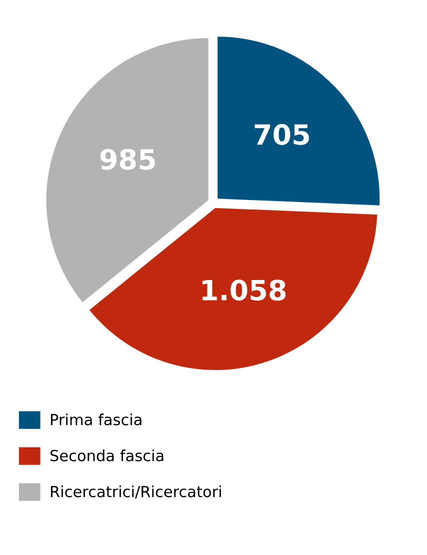  I want to click on data-label: 705, so click(281, 134).